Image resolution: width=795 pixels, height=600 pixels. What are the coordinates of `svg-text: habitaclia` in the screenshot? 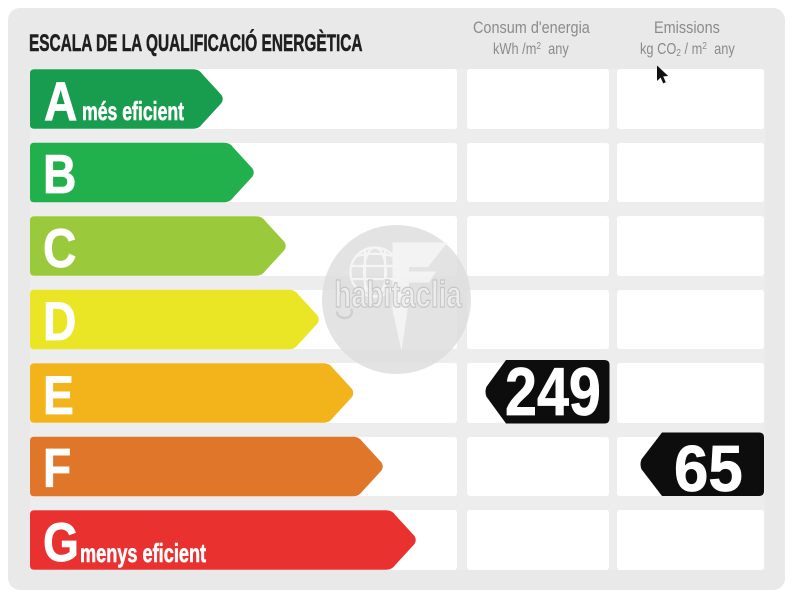 It's located at (398, 294).